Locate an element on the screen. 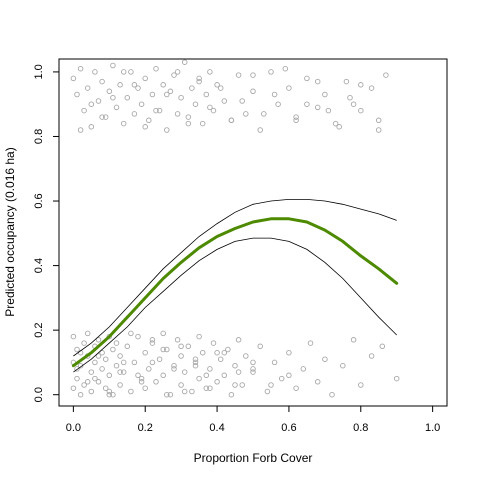  y-tick-label: 1.0 is located at coordinates (39, 71).